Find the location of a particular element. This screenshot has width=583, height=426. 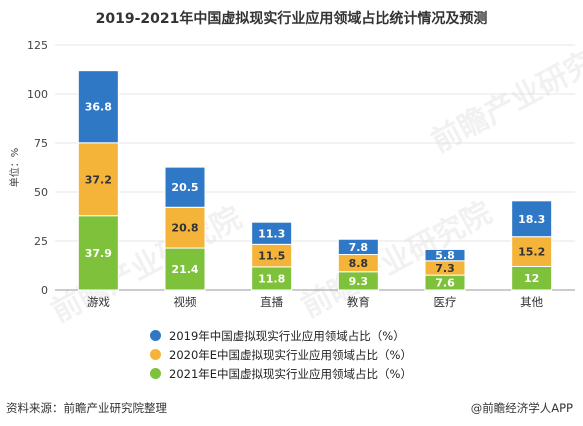

data-label: 15.2 is located at coordinates (531, 252).